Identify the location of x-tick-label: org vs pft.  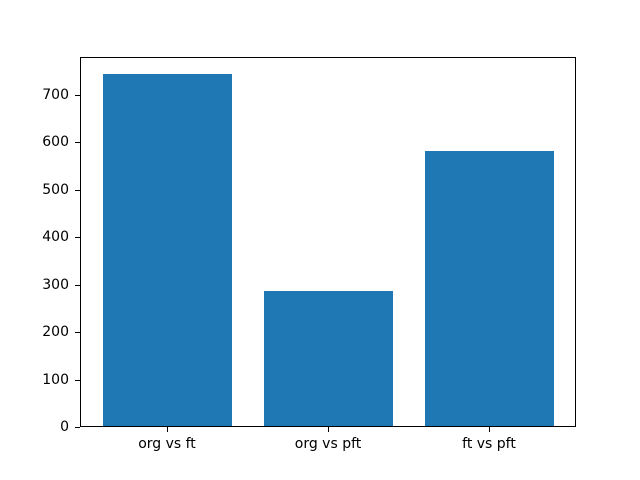
(328, 444).